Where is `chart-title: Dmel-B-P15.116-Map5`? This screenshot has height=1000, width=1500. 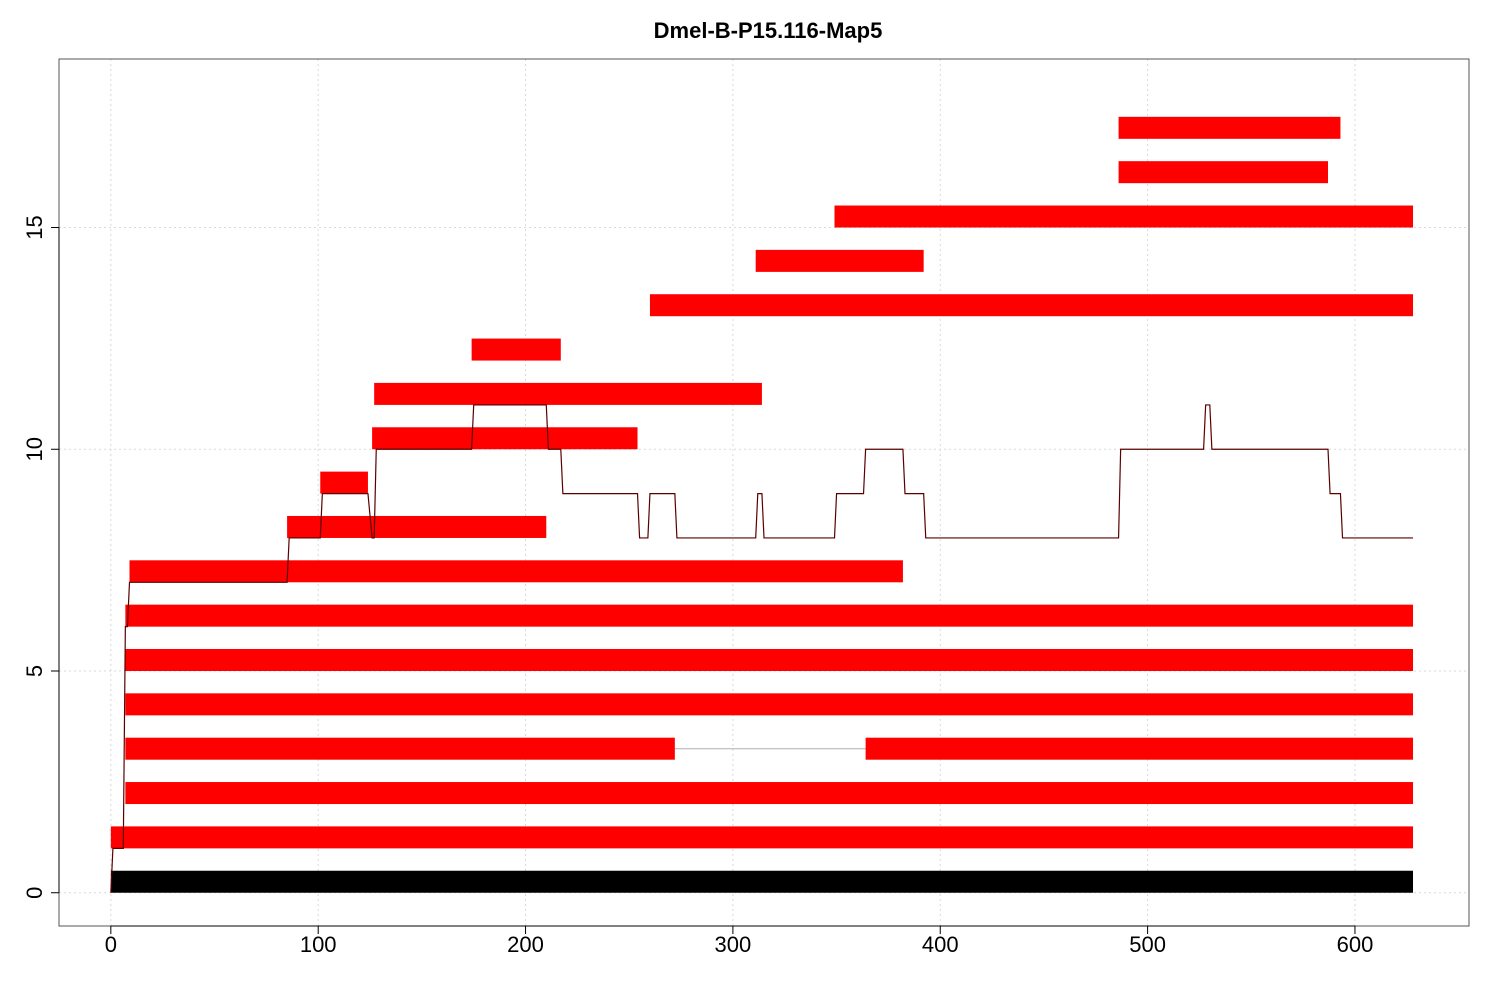
chart-title: Dmel-B-P15.116-Map5 is located at coordinates (768, 30).